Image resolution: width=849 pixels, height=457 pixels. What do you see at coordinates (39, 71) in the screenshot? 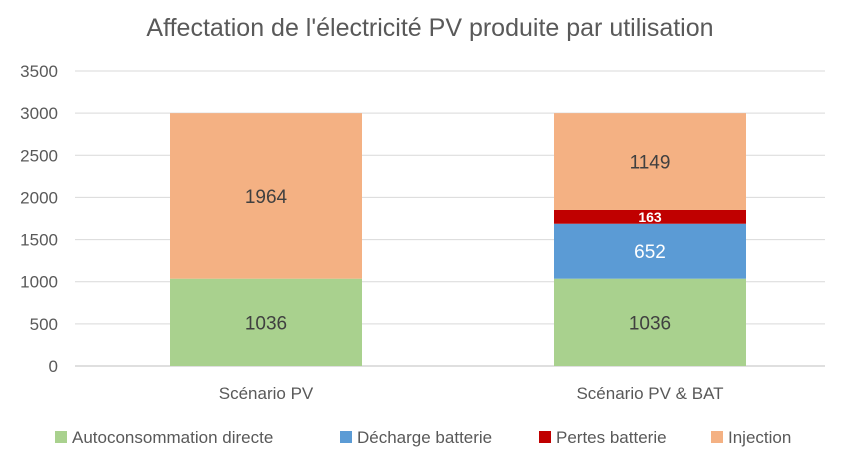
I see `y-tick-label: 3500` at bounding box center [39, 71].